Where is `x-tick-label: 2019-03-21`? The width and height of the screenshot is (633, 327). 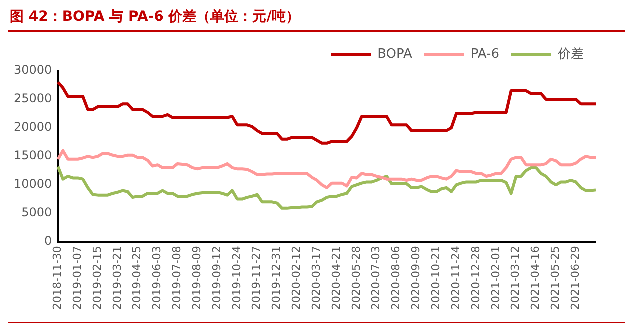
x-tick-label: 2019-03-21 is located at coordinates (117, 278).